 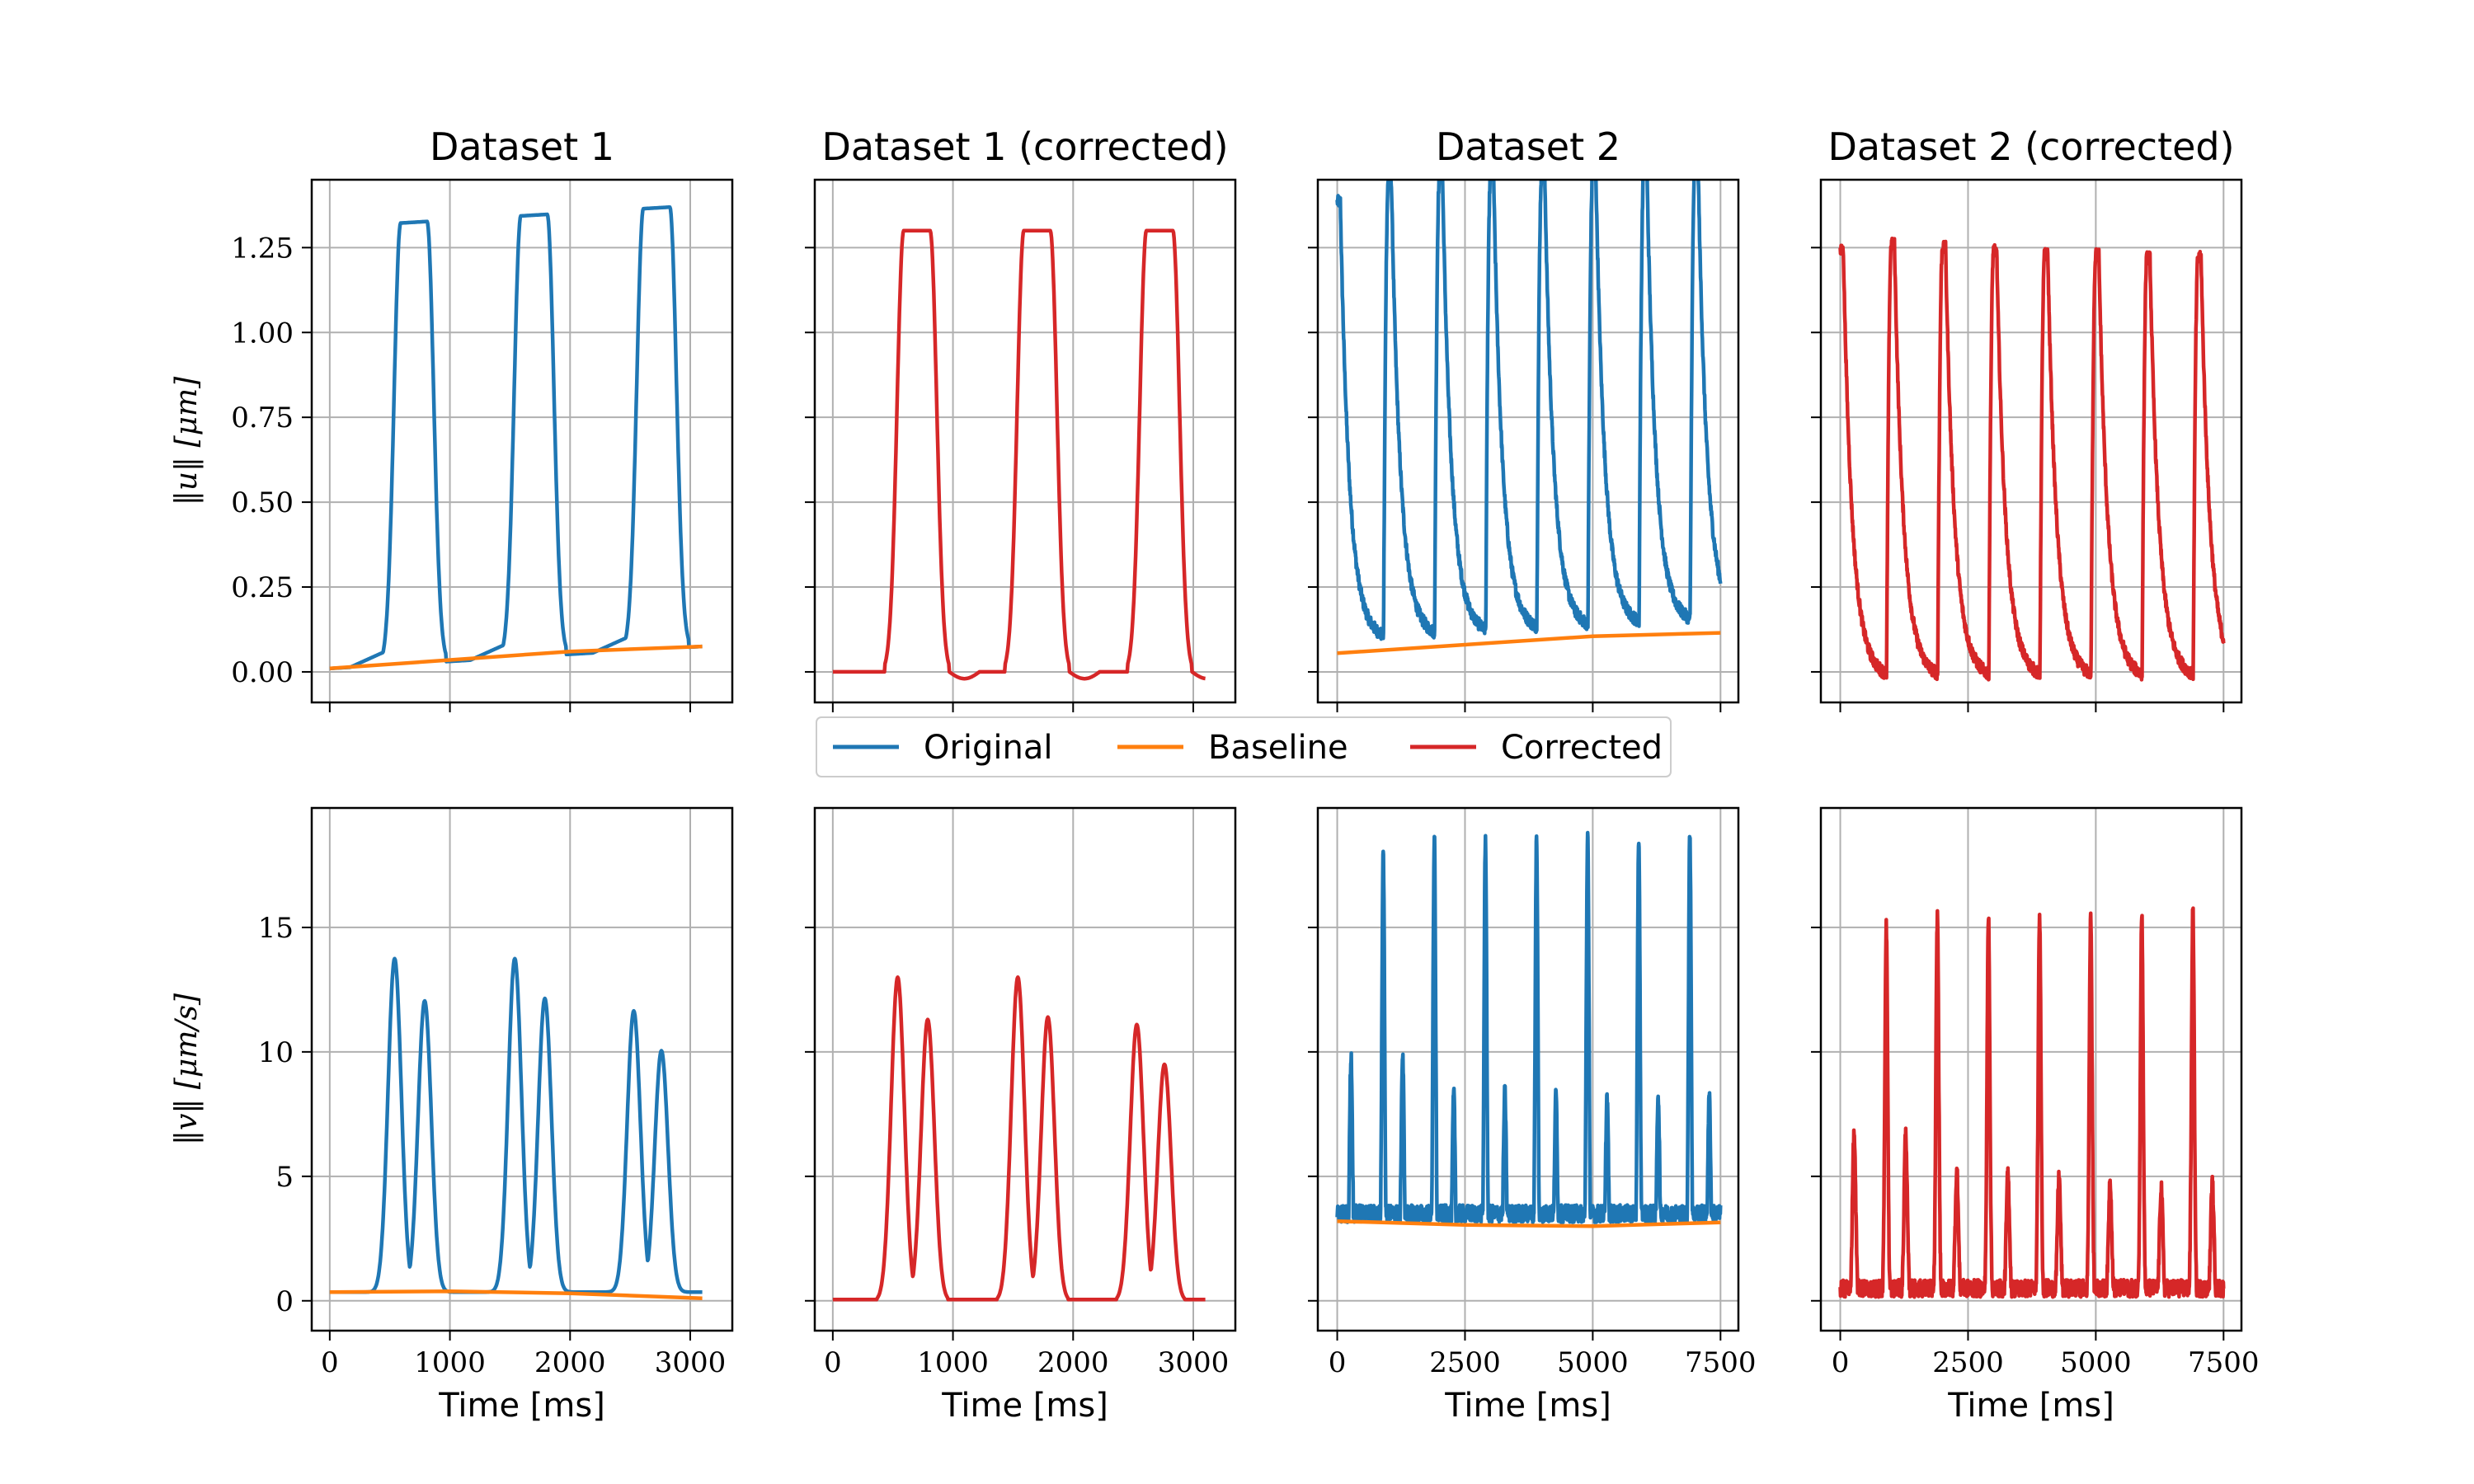 What do you see at coordinates (1278, 748) in the screenshot?
I see `legend-baseline-label: Baseline` at bounding box center [1278, 748].